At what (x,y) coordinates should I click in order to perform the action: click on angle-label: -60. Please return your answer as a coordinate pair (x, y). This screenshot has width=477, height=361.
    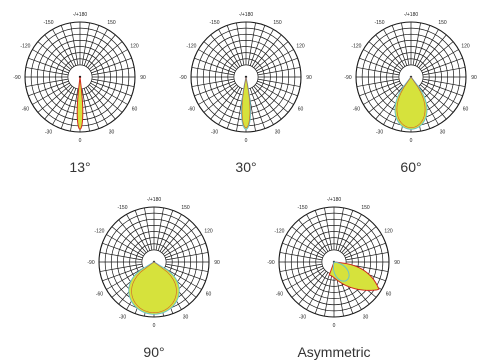
    Looking at the image, I should click on (25, 109).